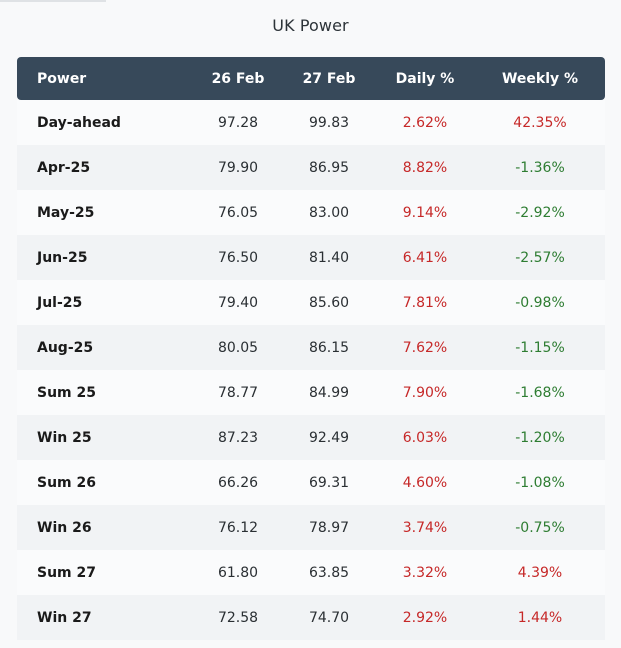  What do you see at coordinates (65, 347) in the screenshot?
I see `row-name: Aug-25` at bounding box center [65, 347].